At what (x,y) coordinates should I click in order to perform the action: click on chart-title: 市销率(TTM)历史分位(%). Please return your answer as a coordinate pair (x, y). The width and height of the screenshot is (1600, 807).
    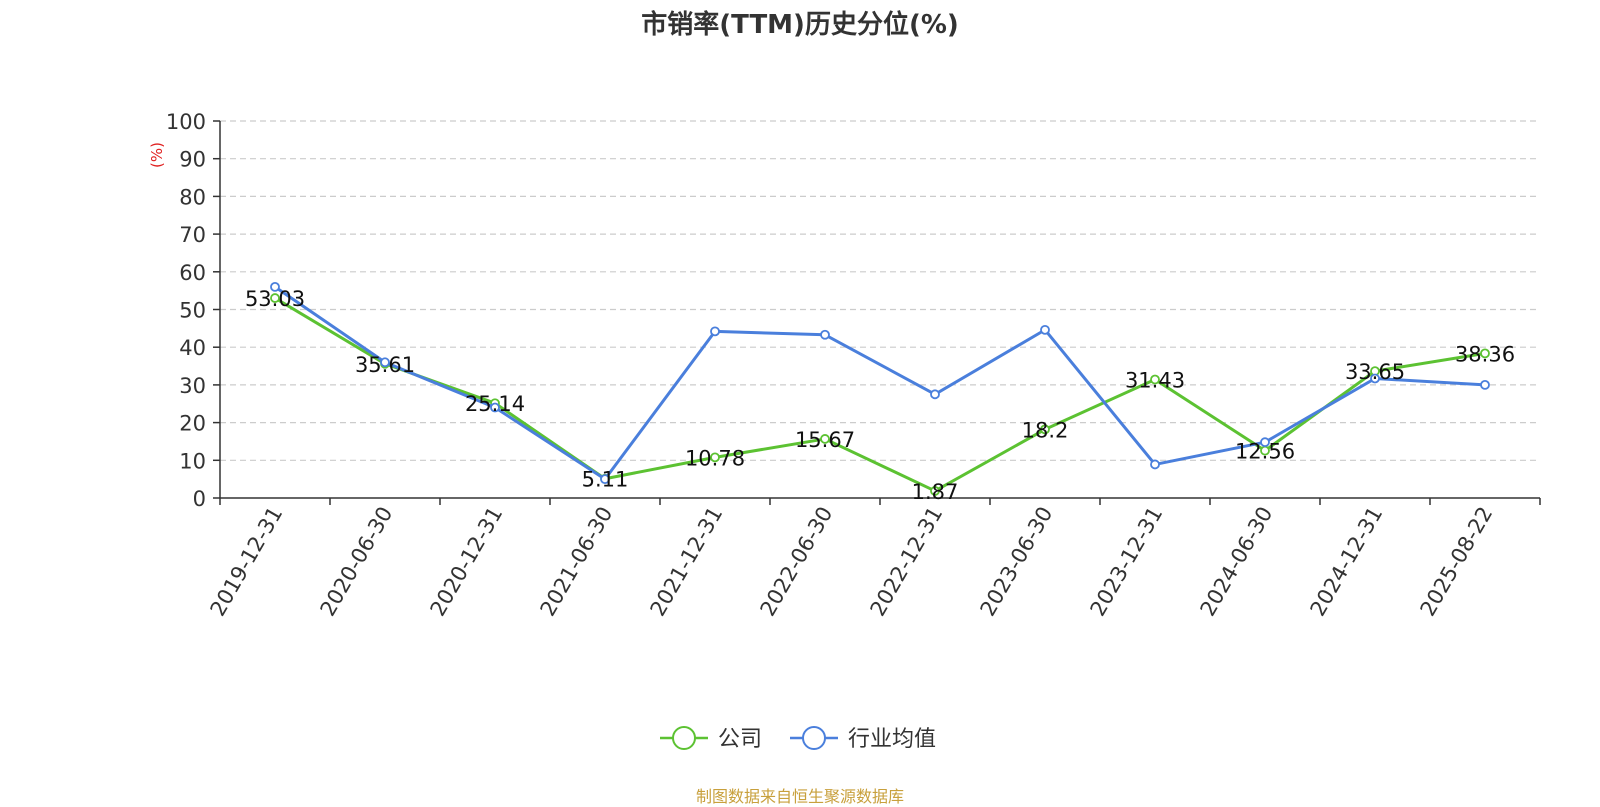
    Looking at the image, I should click on (800, 25).